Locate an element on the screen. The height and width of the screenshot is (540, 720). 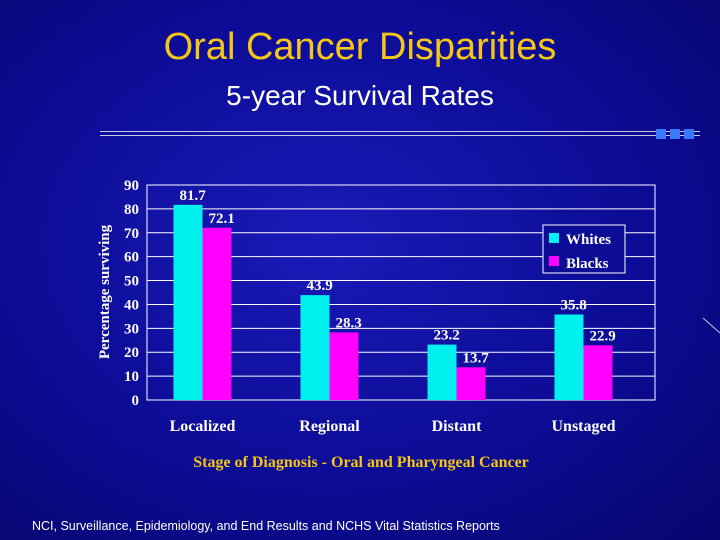
y-tick-label: 80 is located at coordinates (131, 210).